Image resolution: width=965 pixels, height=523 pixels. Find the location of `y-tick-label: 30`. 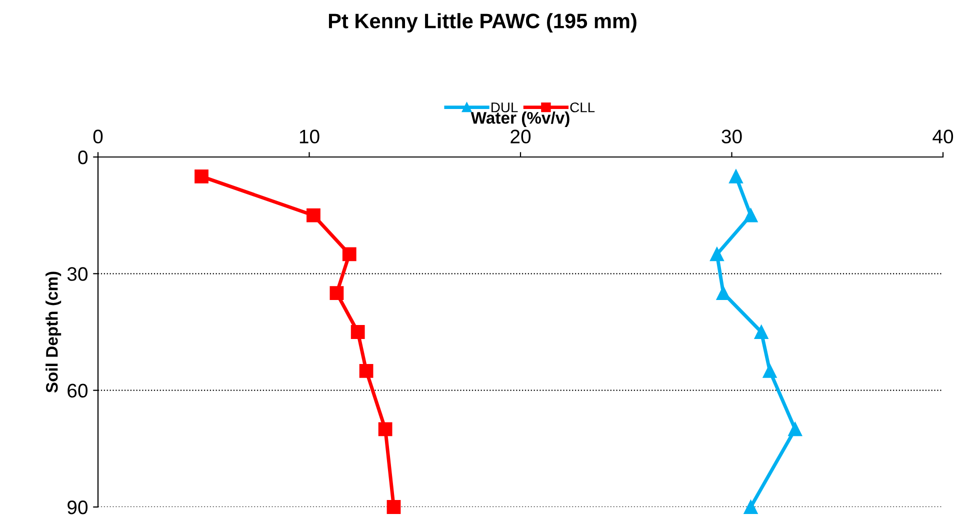

y-tick-label: 30 is located at coordinates (77, 274).